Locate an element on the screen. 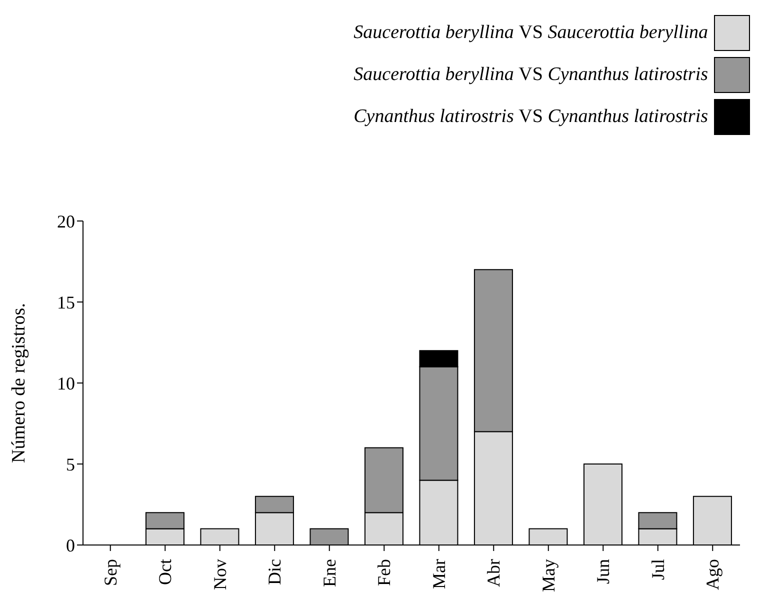  y-tick-label: 5 is located at coordinates (70, 464).